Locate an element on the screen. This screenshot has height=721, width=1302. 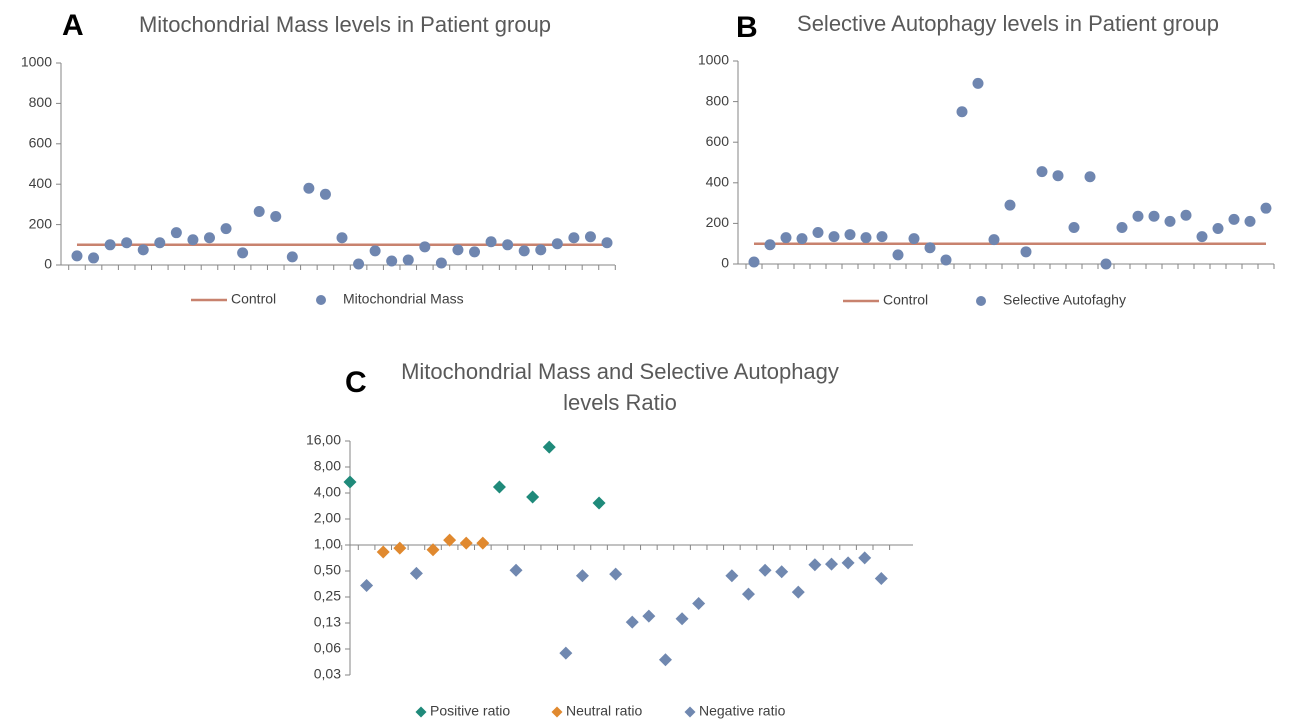
y-tick-label: 8,00 is located at coordinates (327, 466).